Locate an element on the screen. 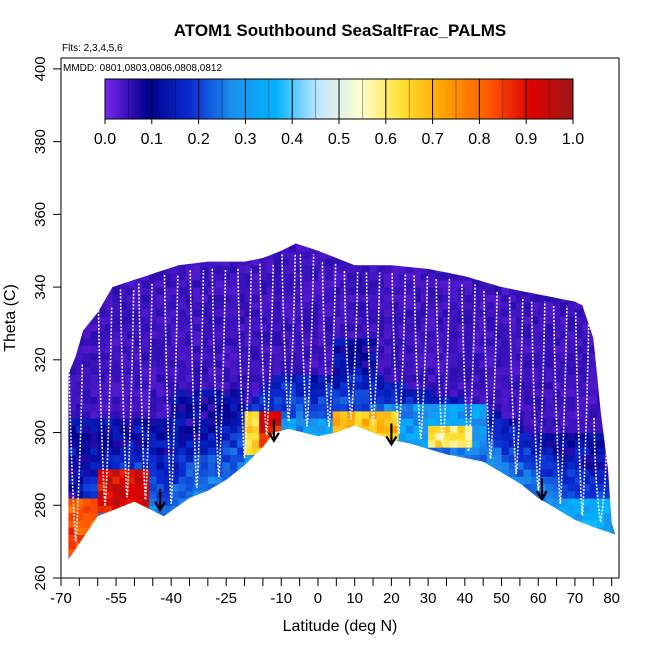 This screenshot has height=650, width=650. flight-trace is located at coordinates (171, 389).